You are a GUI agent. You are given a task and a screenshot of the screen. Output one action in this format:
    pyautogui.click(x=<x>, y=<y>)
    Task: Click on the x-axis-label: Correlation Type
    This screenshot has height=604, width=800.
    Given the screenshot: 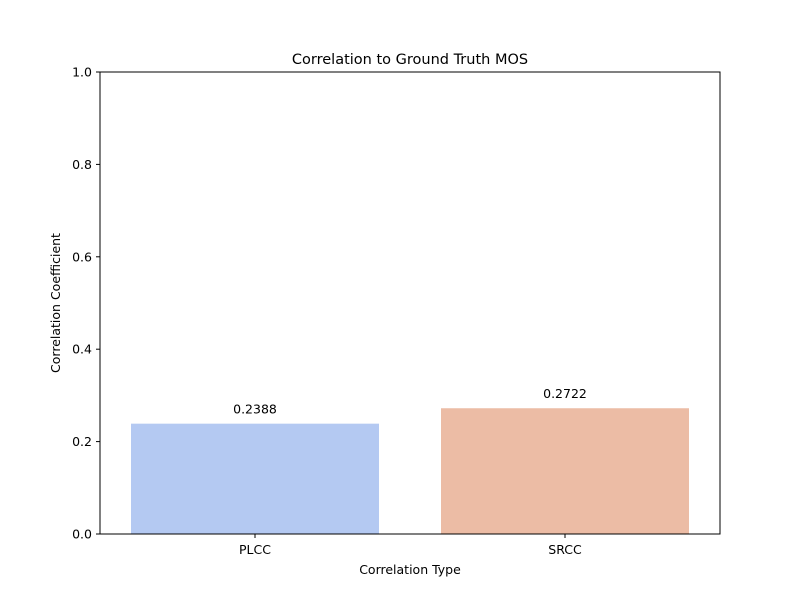 What is the action you would take?
    pyautogui.click(x=410, y=569)
    